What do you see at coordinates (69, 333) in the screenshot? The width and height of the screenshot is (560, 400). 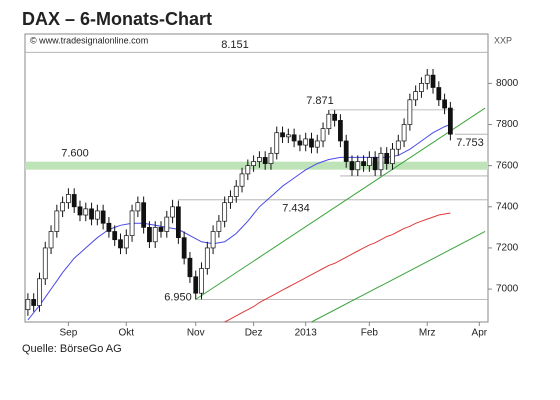 I see `x-tick-label: Sep` at bounding box center [69, 333].